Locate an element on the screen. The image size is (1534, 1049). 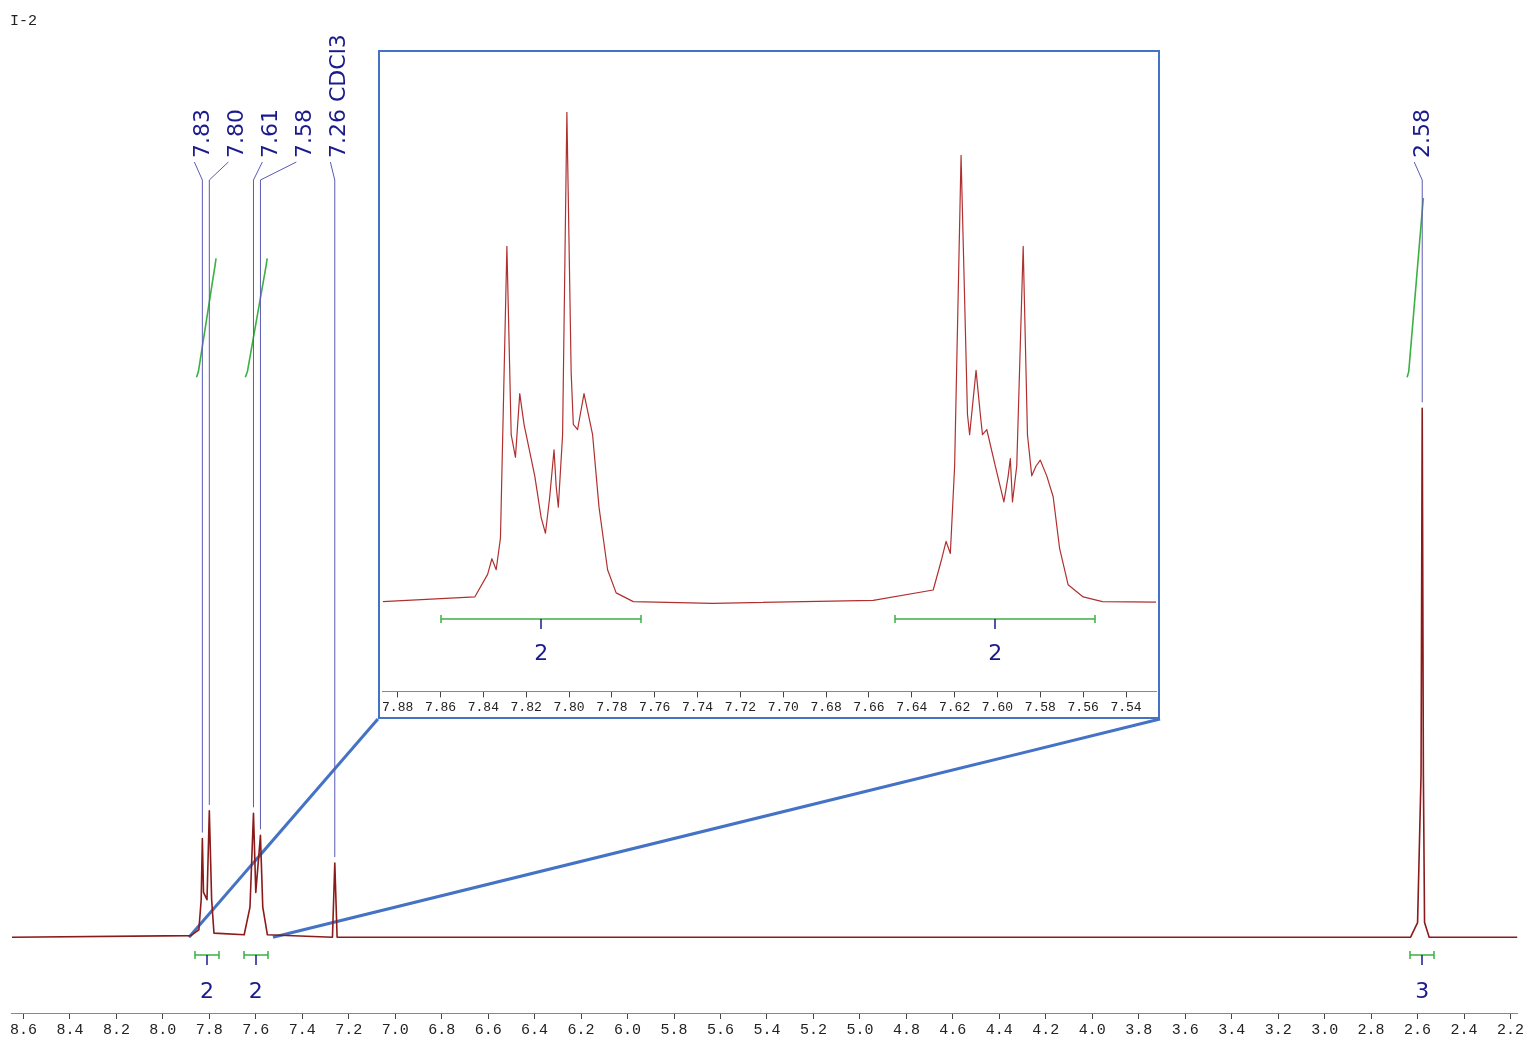
x-tick-label: 5.6 is located at coordinates (721, 1030).